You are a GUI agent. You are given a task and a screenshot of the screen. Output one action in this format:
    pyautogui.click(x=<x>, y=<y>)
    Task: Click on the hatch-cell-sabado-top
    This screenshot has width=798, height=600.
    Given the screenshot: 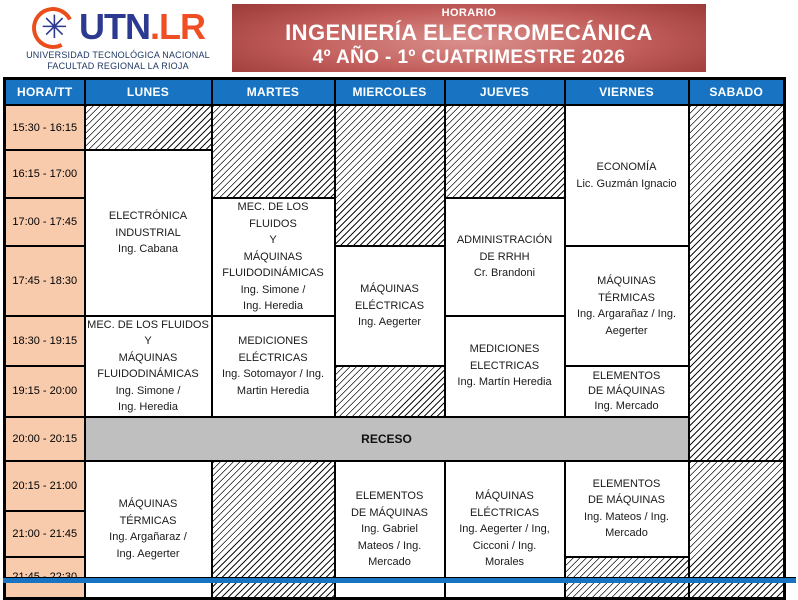 What is the action you would take?
    pyautogui.click(x=736, y=283)
    